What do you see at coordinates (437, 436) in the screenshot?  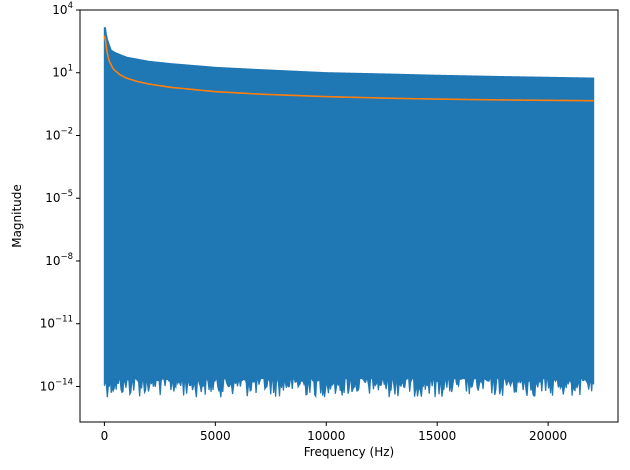 I see `x-tick-label: 15000` at bounding box center [437, 436].